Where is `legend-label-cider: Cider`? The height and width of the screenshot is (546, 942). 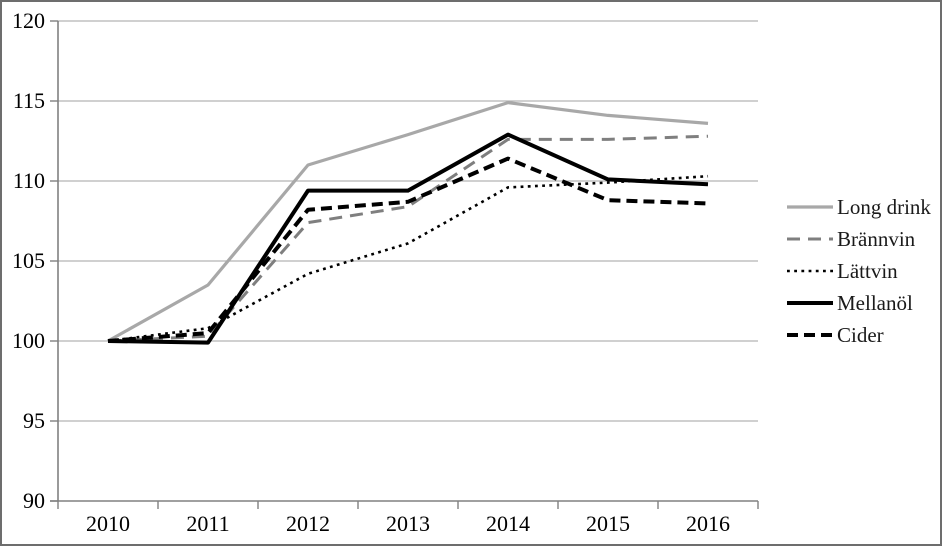 legend-label-cider: Cider is located at coordinates (860, 334).